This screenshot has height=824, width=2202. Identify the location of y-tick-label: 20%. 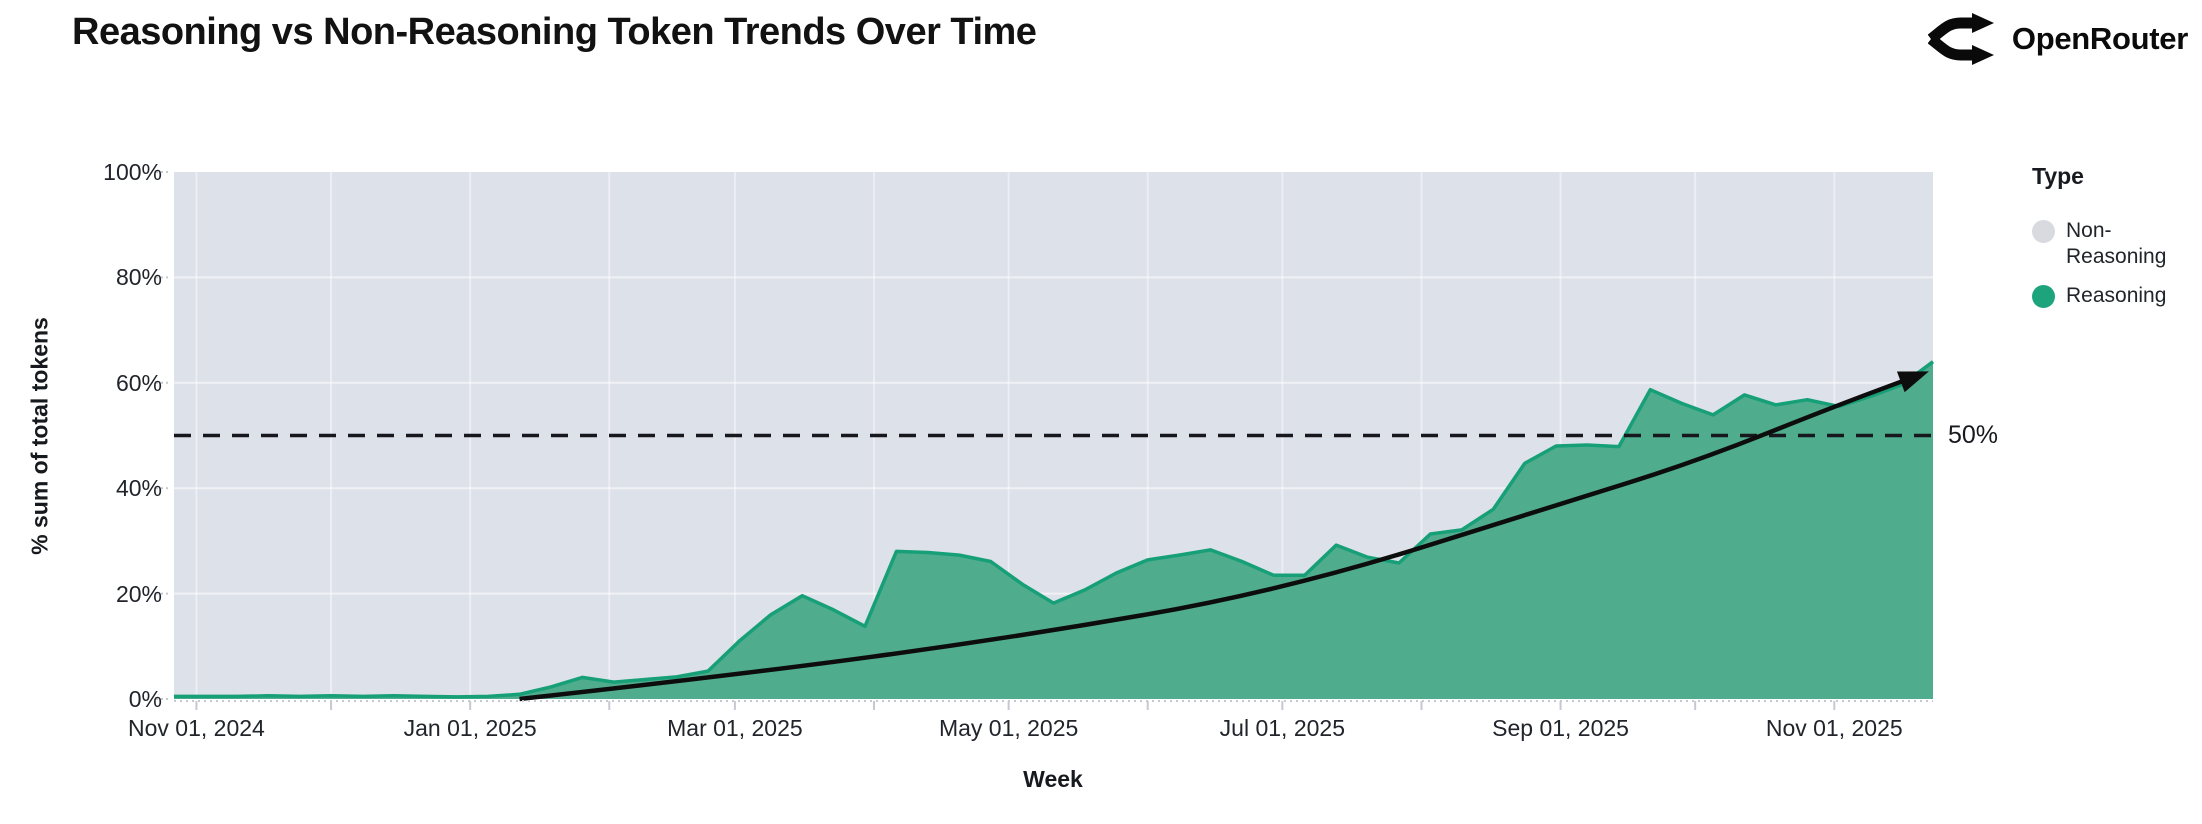
(138, 593).